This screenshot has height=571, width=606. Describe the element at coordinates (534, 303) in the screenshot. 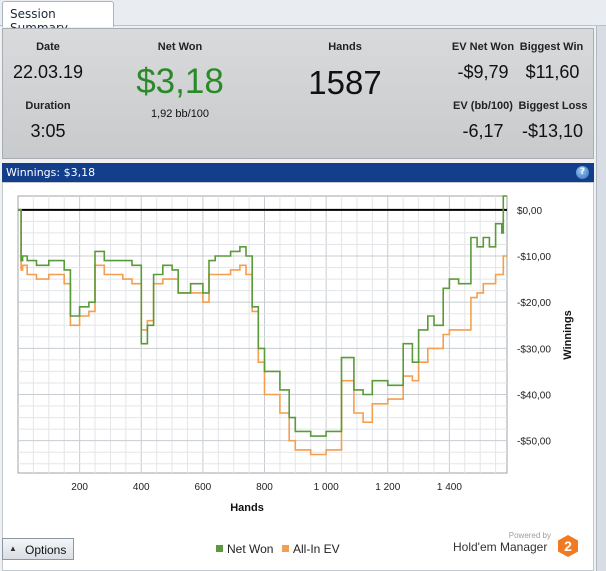

I see `y-tick-label: -$20,00` at that location.